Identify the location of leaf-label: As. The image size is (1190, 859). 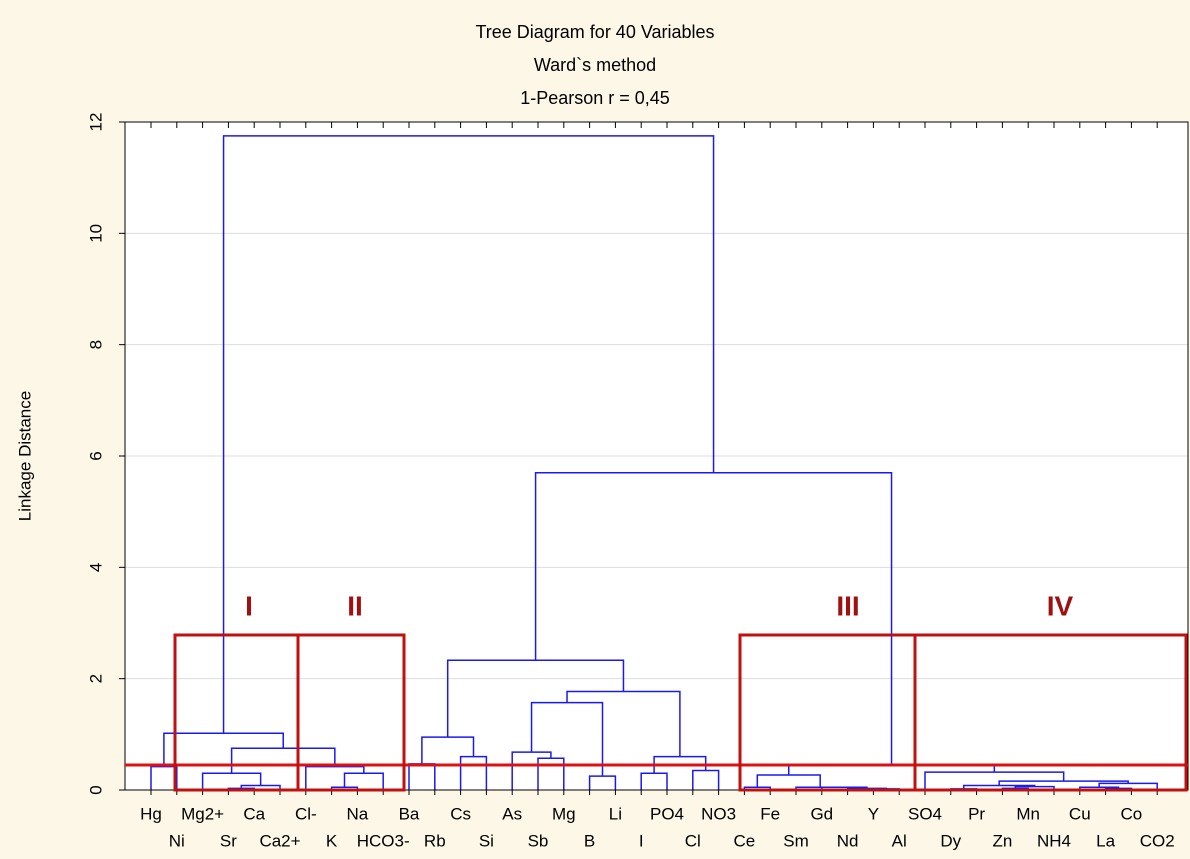
(512, 813).